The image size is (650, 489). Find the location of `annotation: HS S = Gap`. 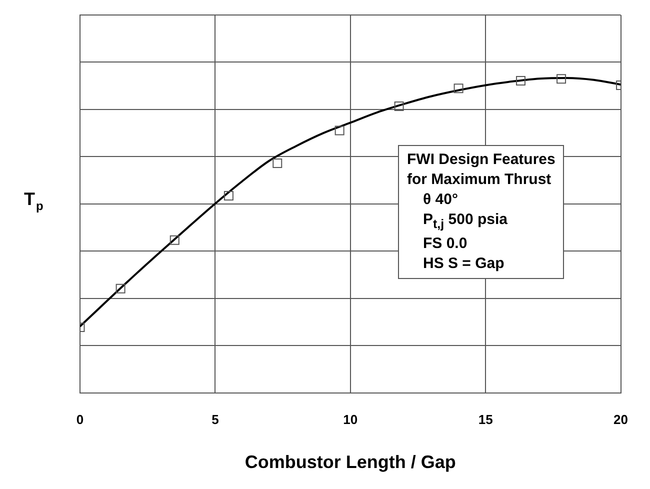

annotation: HS S = Gap is located at coordinates (464, 264).